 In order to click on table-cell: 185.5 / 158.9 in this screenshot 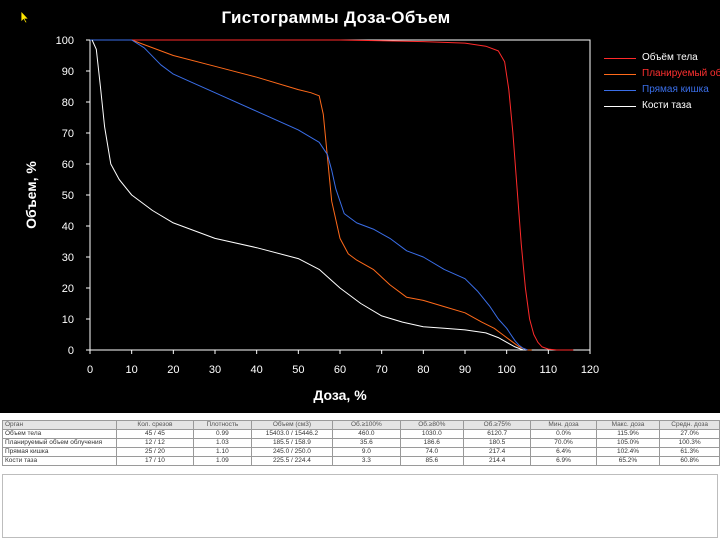, I will do `click(292, 443)`.